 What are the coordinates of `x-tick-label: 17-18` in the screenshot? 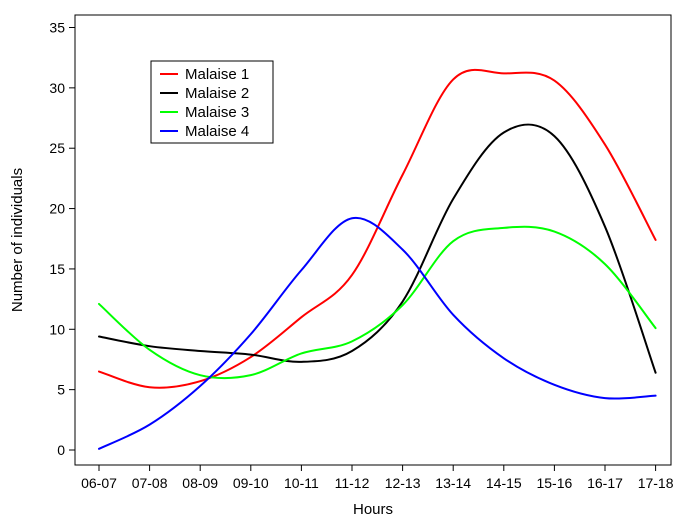 It's located at (656, 483).